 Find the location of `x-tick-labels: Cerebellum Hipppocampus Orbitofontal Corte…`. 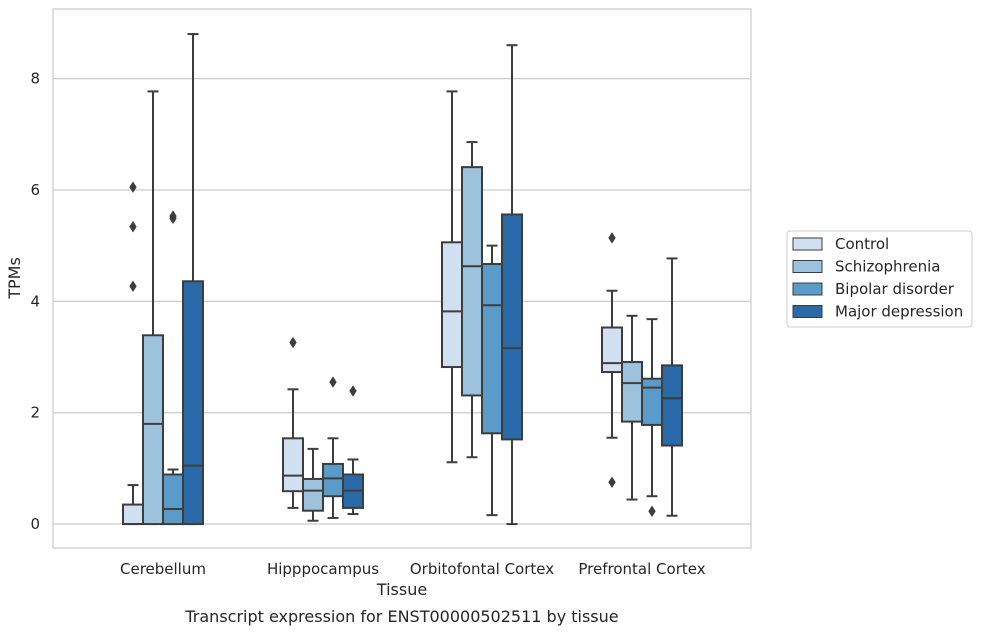

x-tick-labels: Cerebellum Hipppocampus Orbitofontal Corte… is located at coordinates (413, 569).